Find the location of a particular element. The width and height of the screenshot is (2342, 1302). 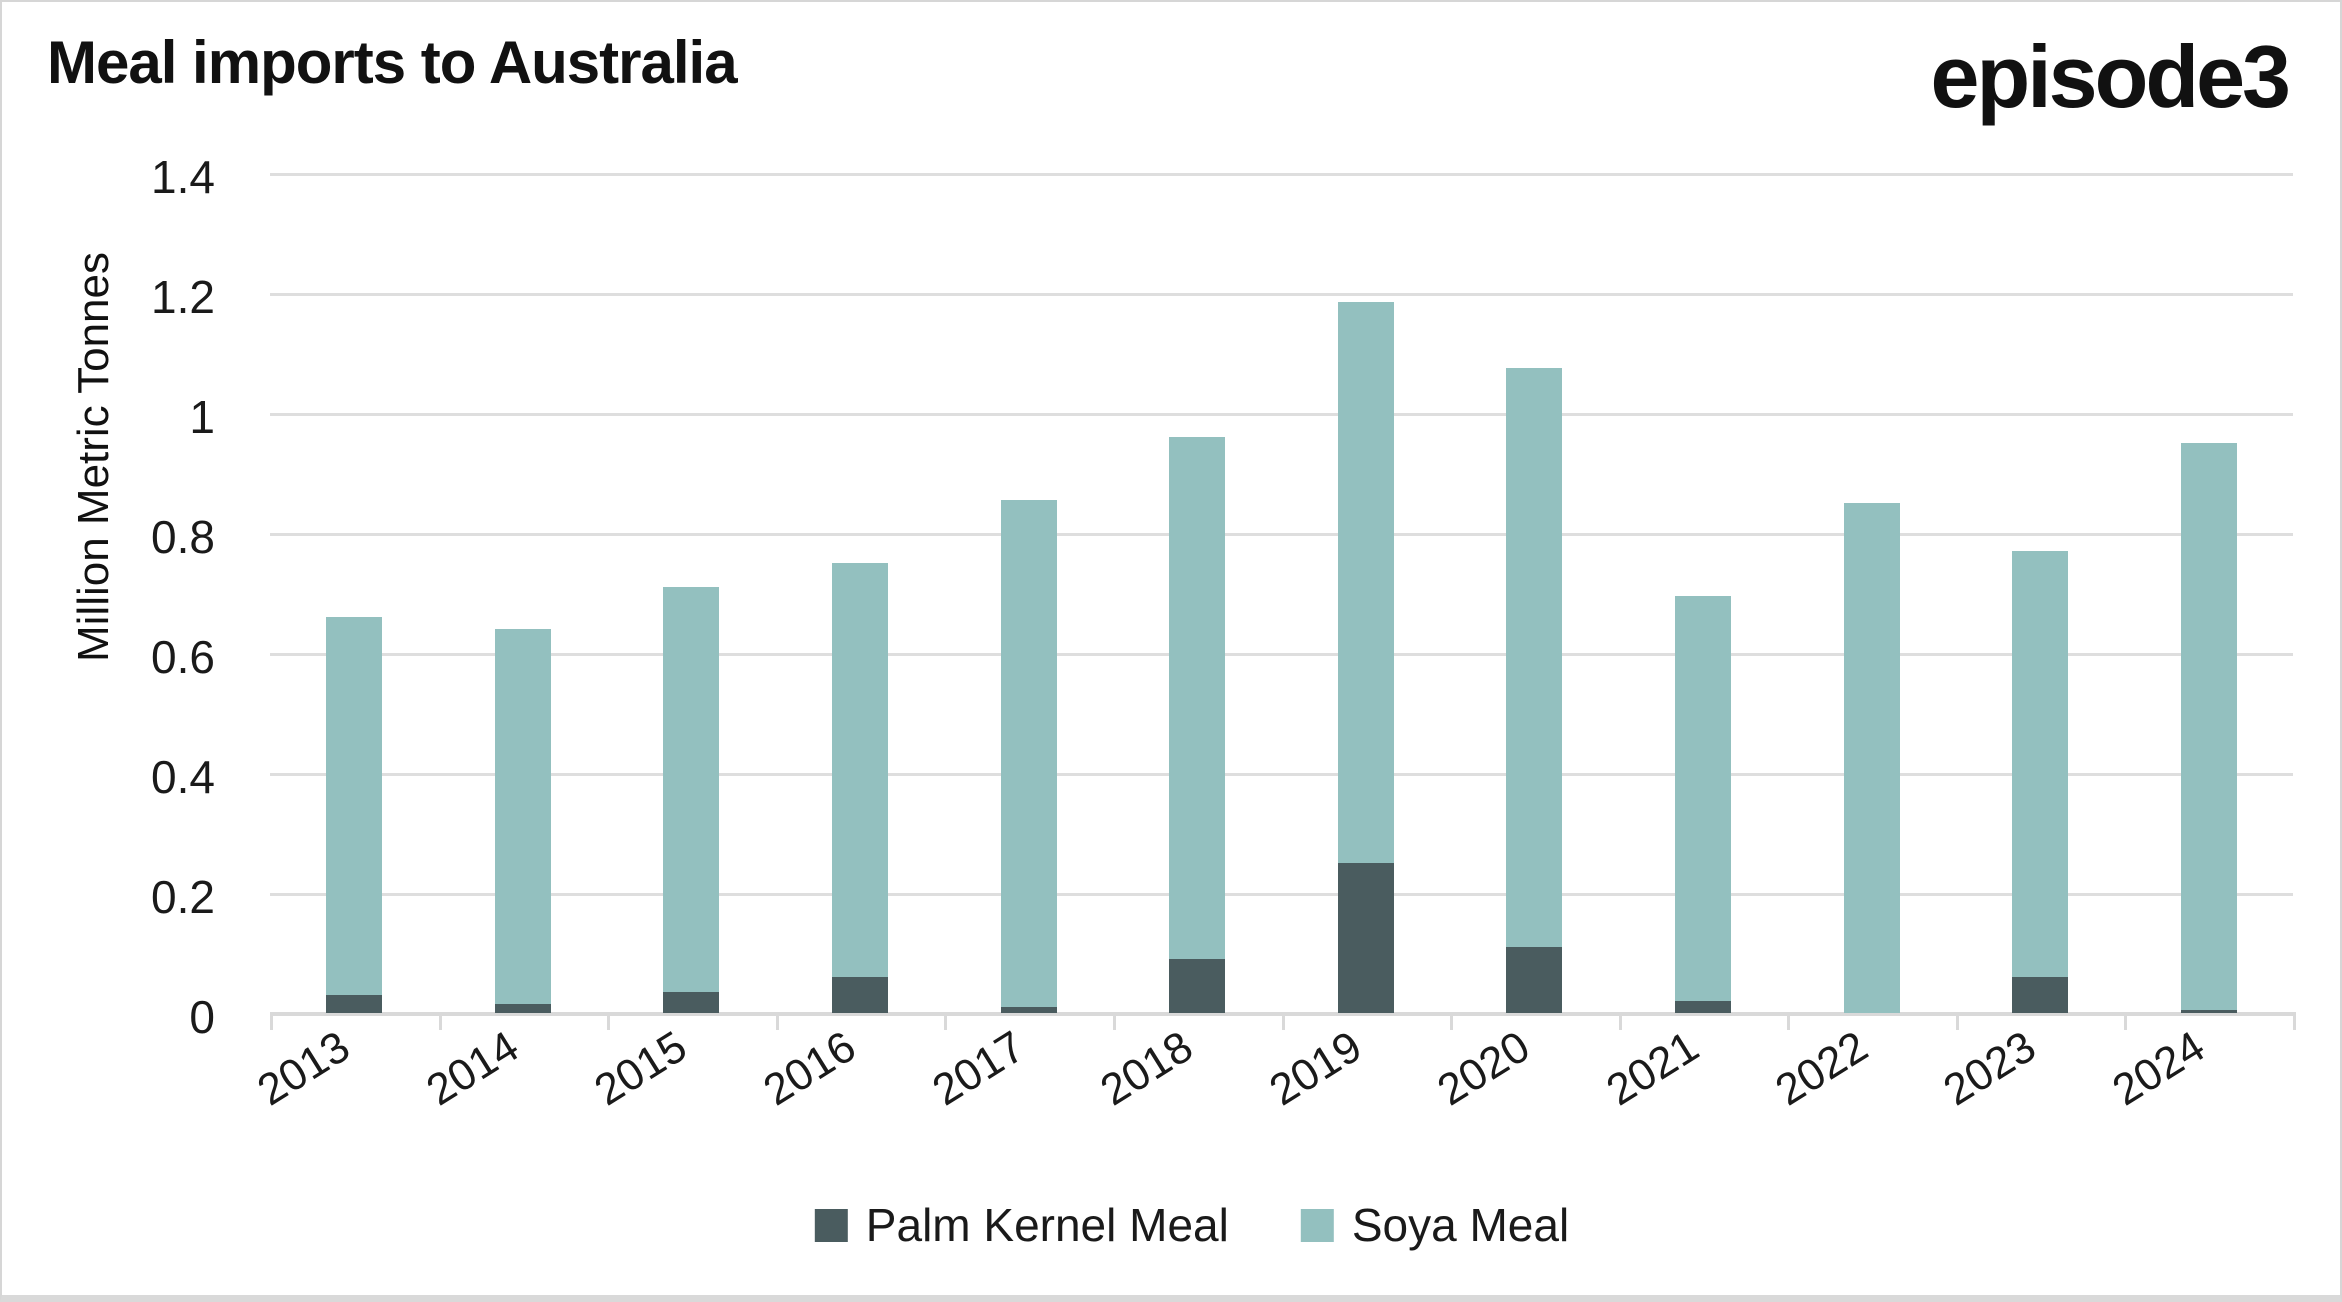

x-tick-label-2021: 2021 is located at coordinates (1653, 1068).